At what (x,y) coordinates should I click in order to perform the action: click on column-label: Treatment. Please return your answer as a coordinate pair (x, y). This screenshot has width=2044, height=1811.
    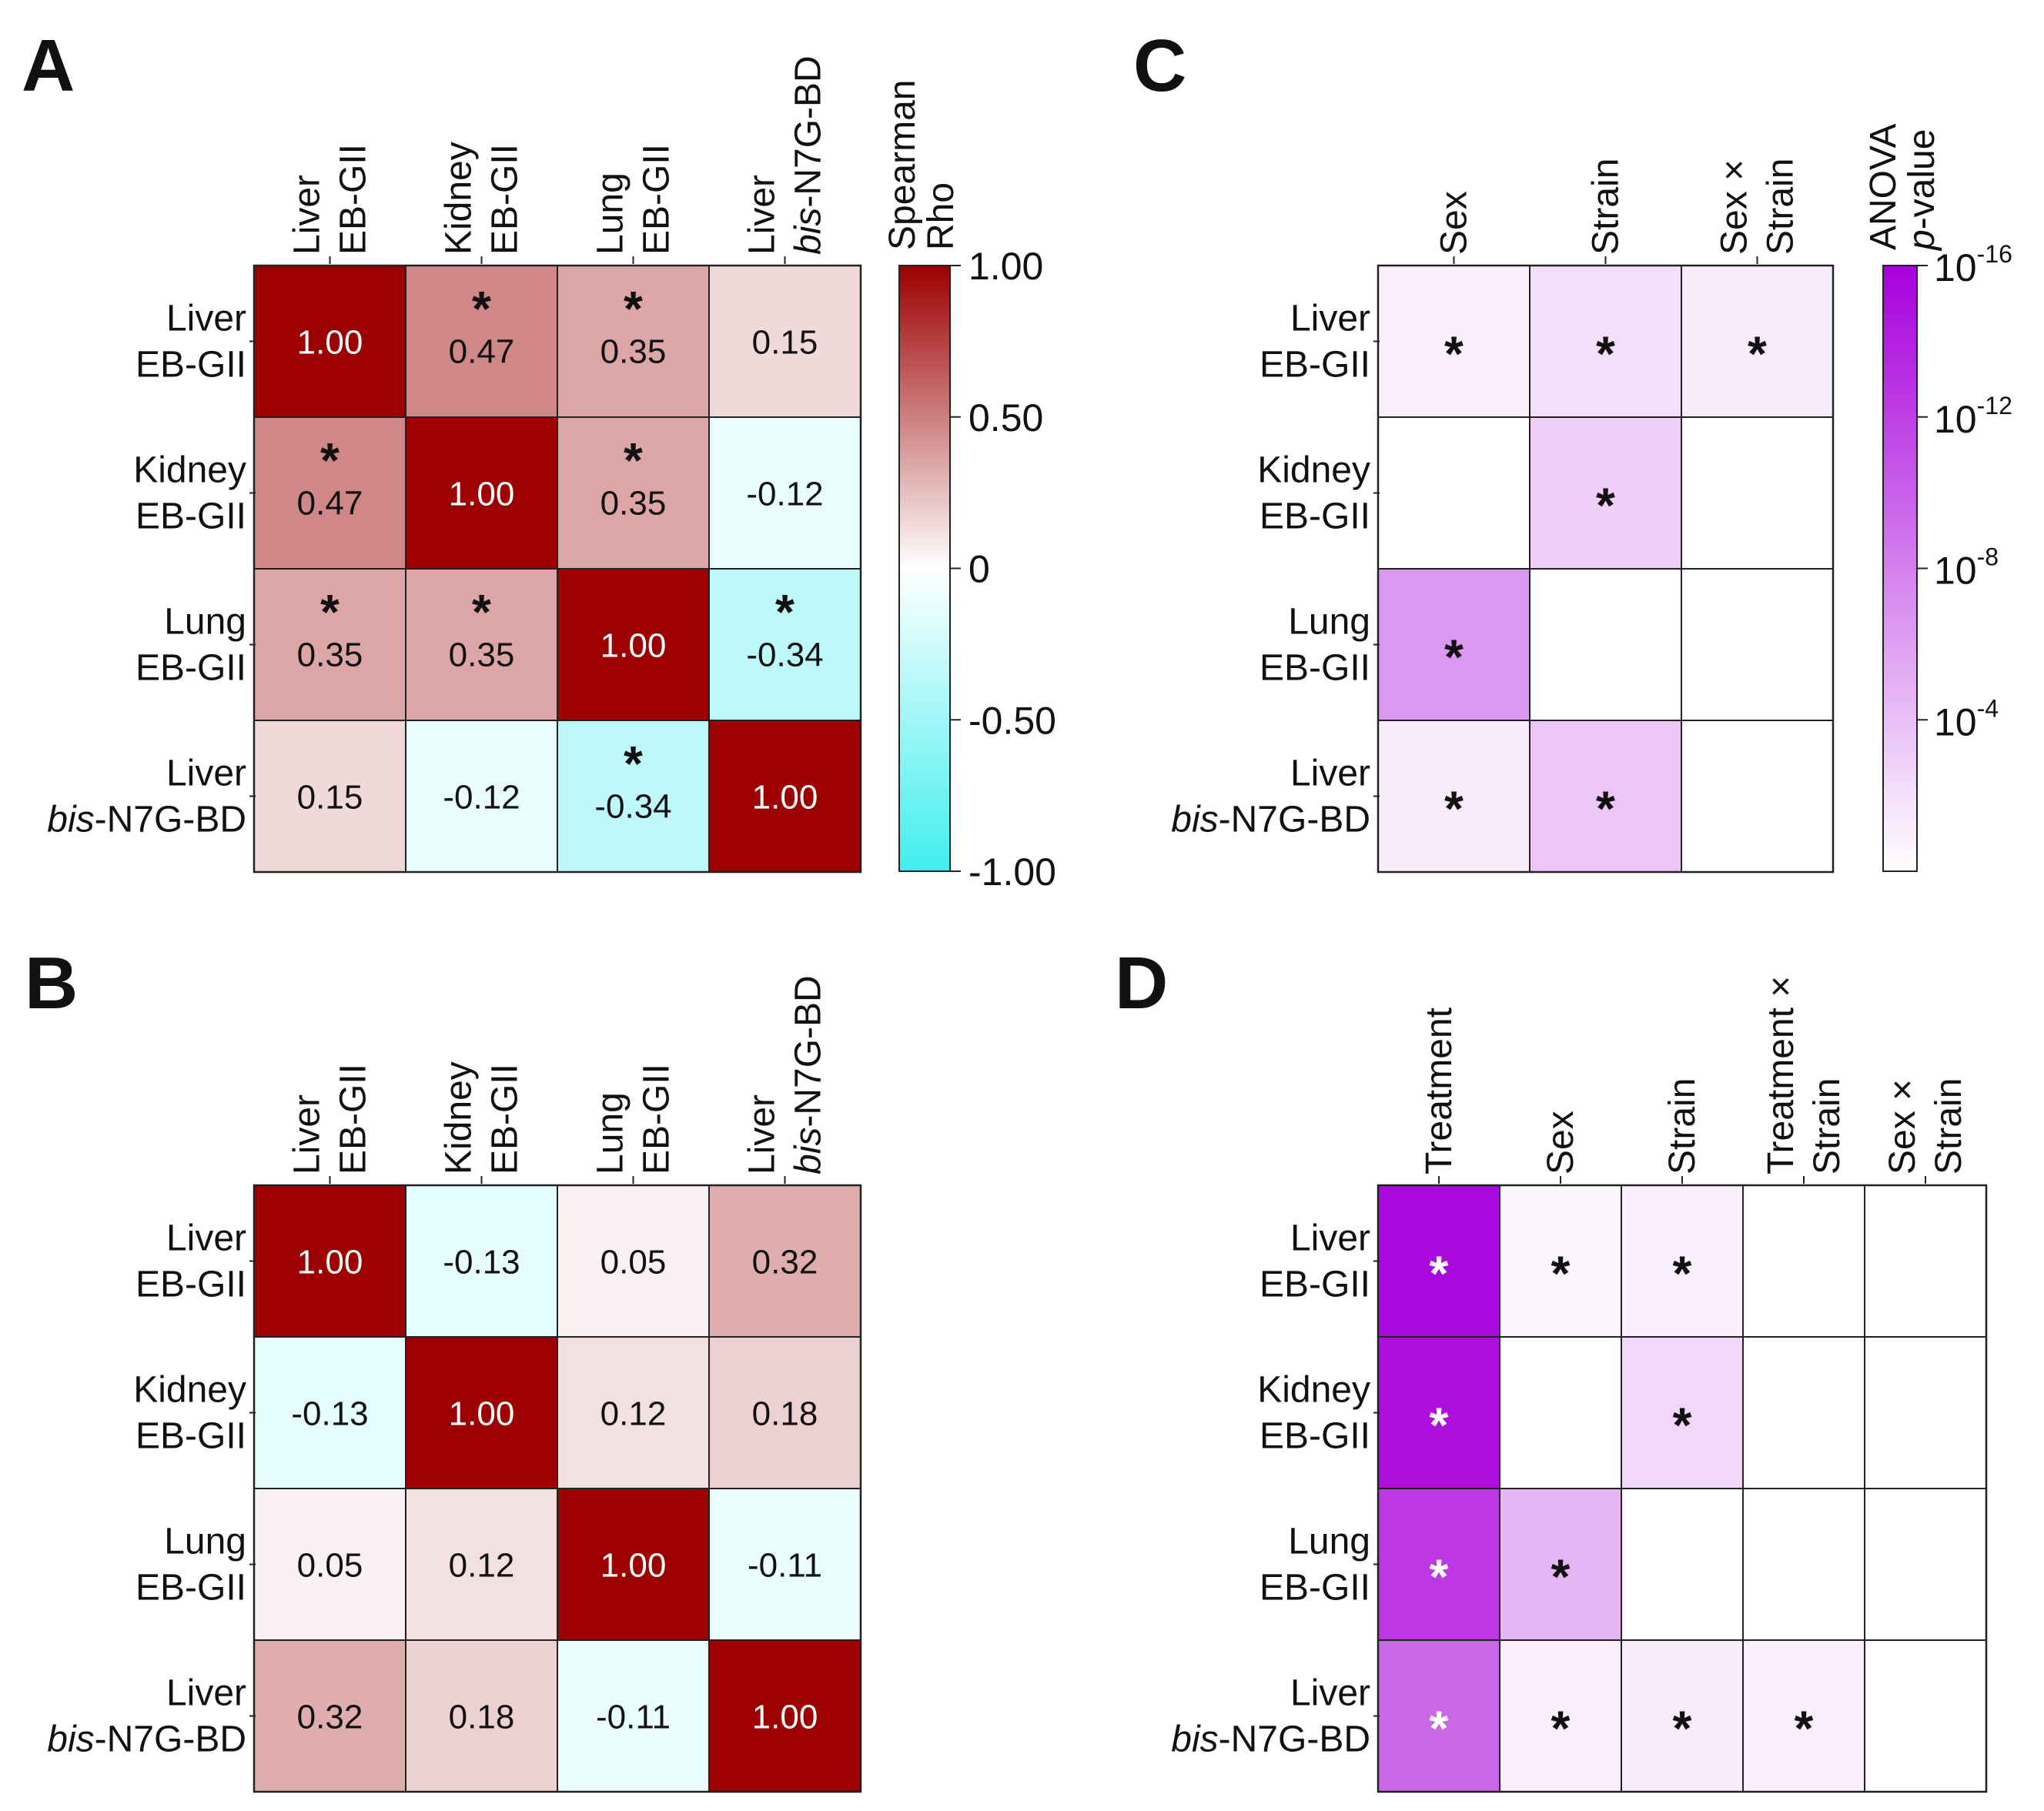
    Looking at the image, I should click on (1439, 1090).